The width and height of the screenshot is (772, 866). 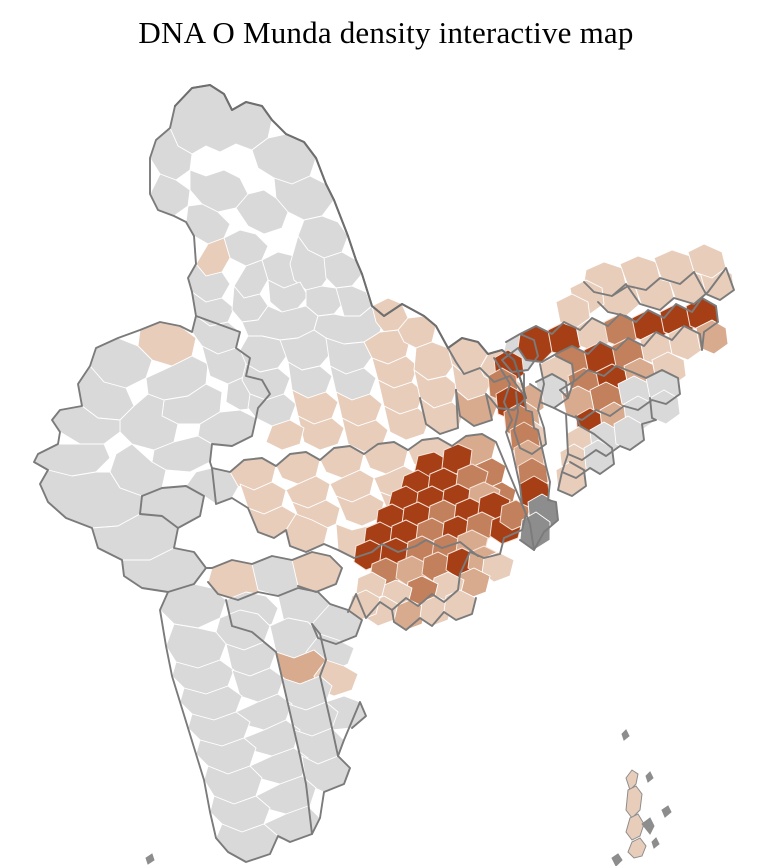 What do you see at coordinates (442, 516) in the screenshot?
I see `region-munda-hotspot` at bounding box center [442, 516].